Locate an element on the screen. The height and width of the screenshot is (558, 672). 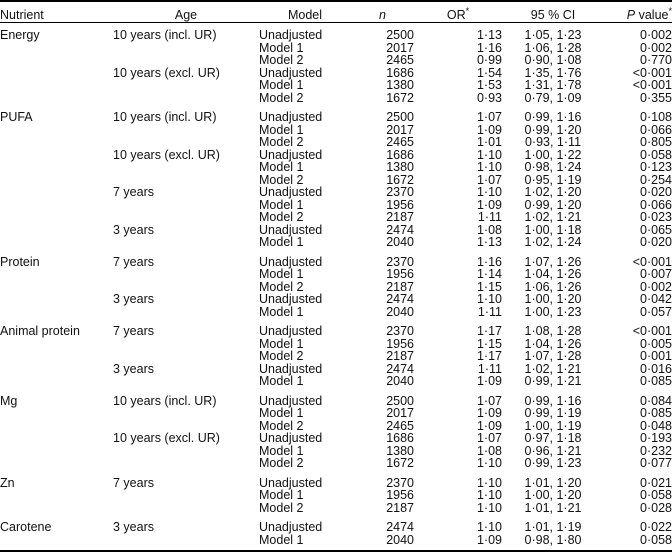
table-row: Model 1 2040 1·09 0·99, 1·21 0·085 is located at coordinates (336, 381).